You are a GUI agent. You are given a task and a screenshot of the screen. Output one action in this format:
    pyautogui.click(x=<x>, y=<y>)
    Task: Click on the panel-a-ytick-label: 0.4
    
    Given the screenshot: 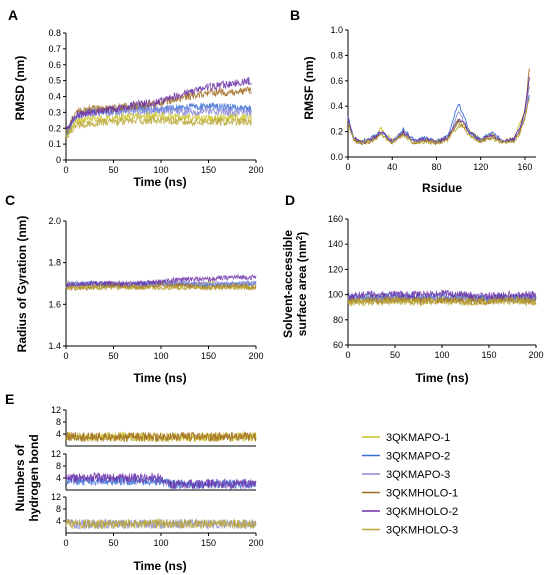 What is the action you would take?
    pyautogui.click(x=54, y=97)
    